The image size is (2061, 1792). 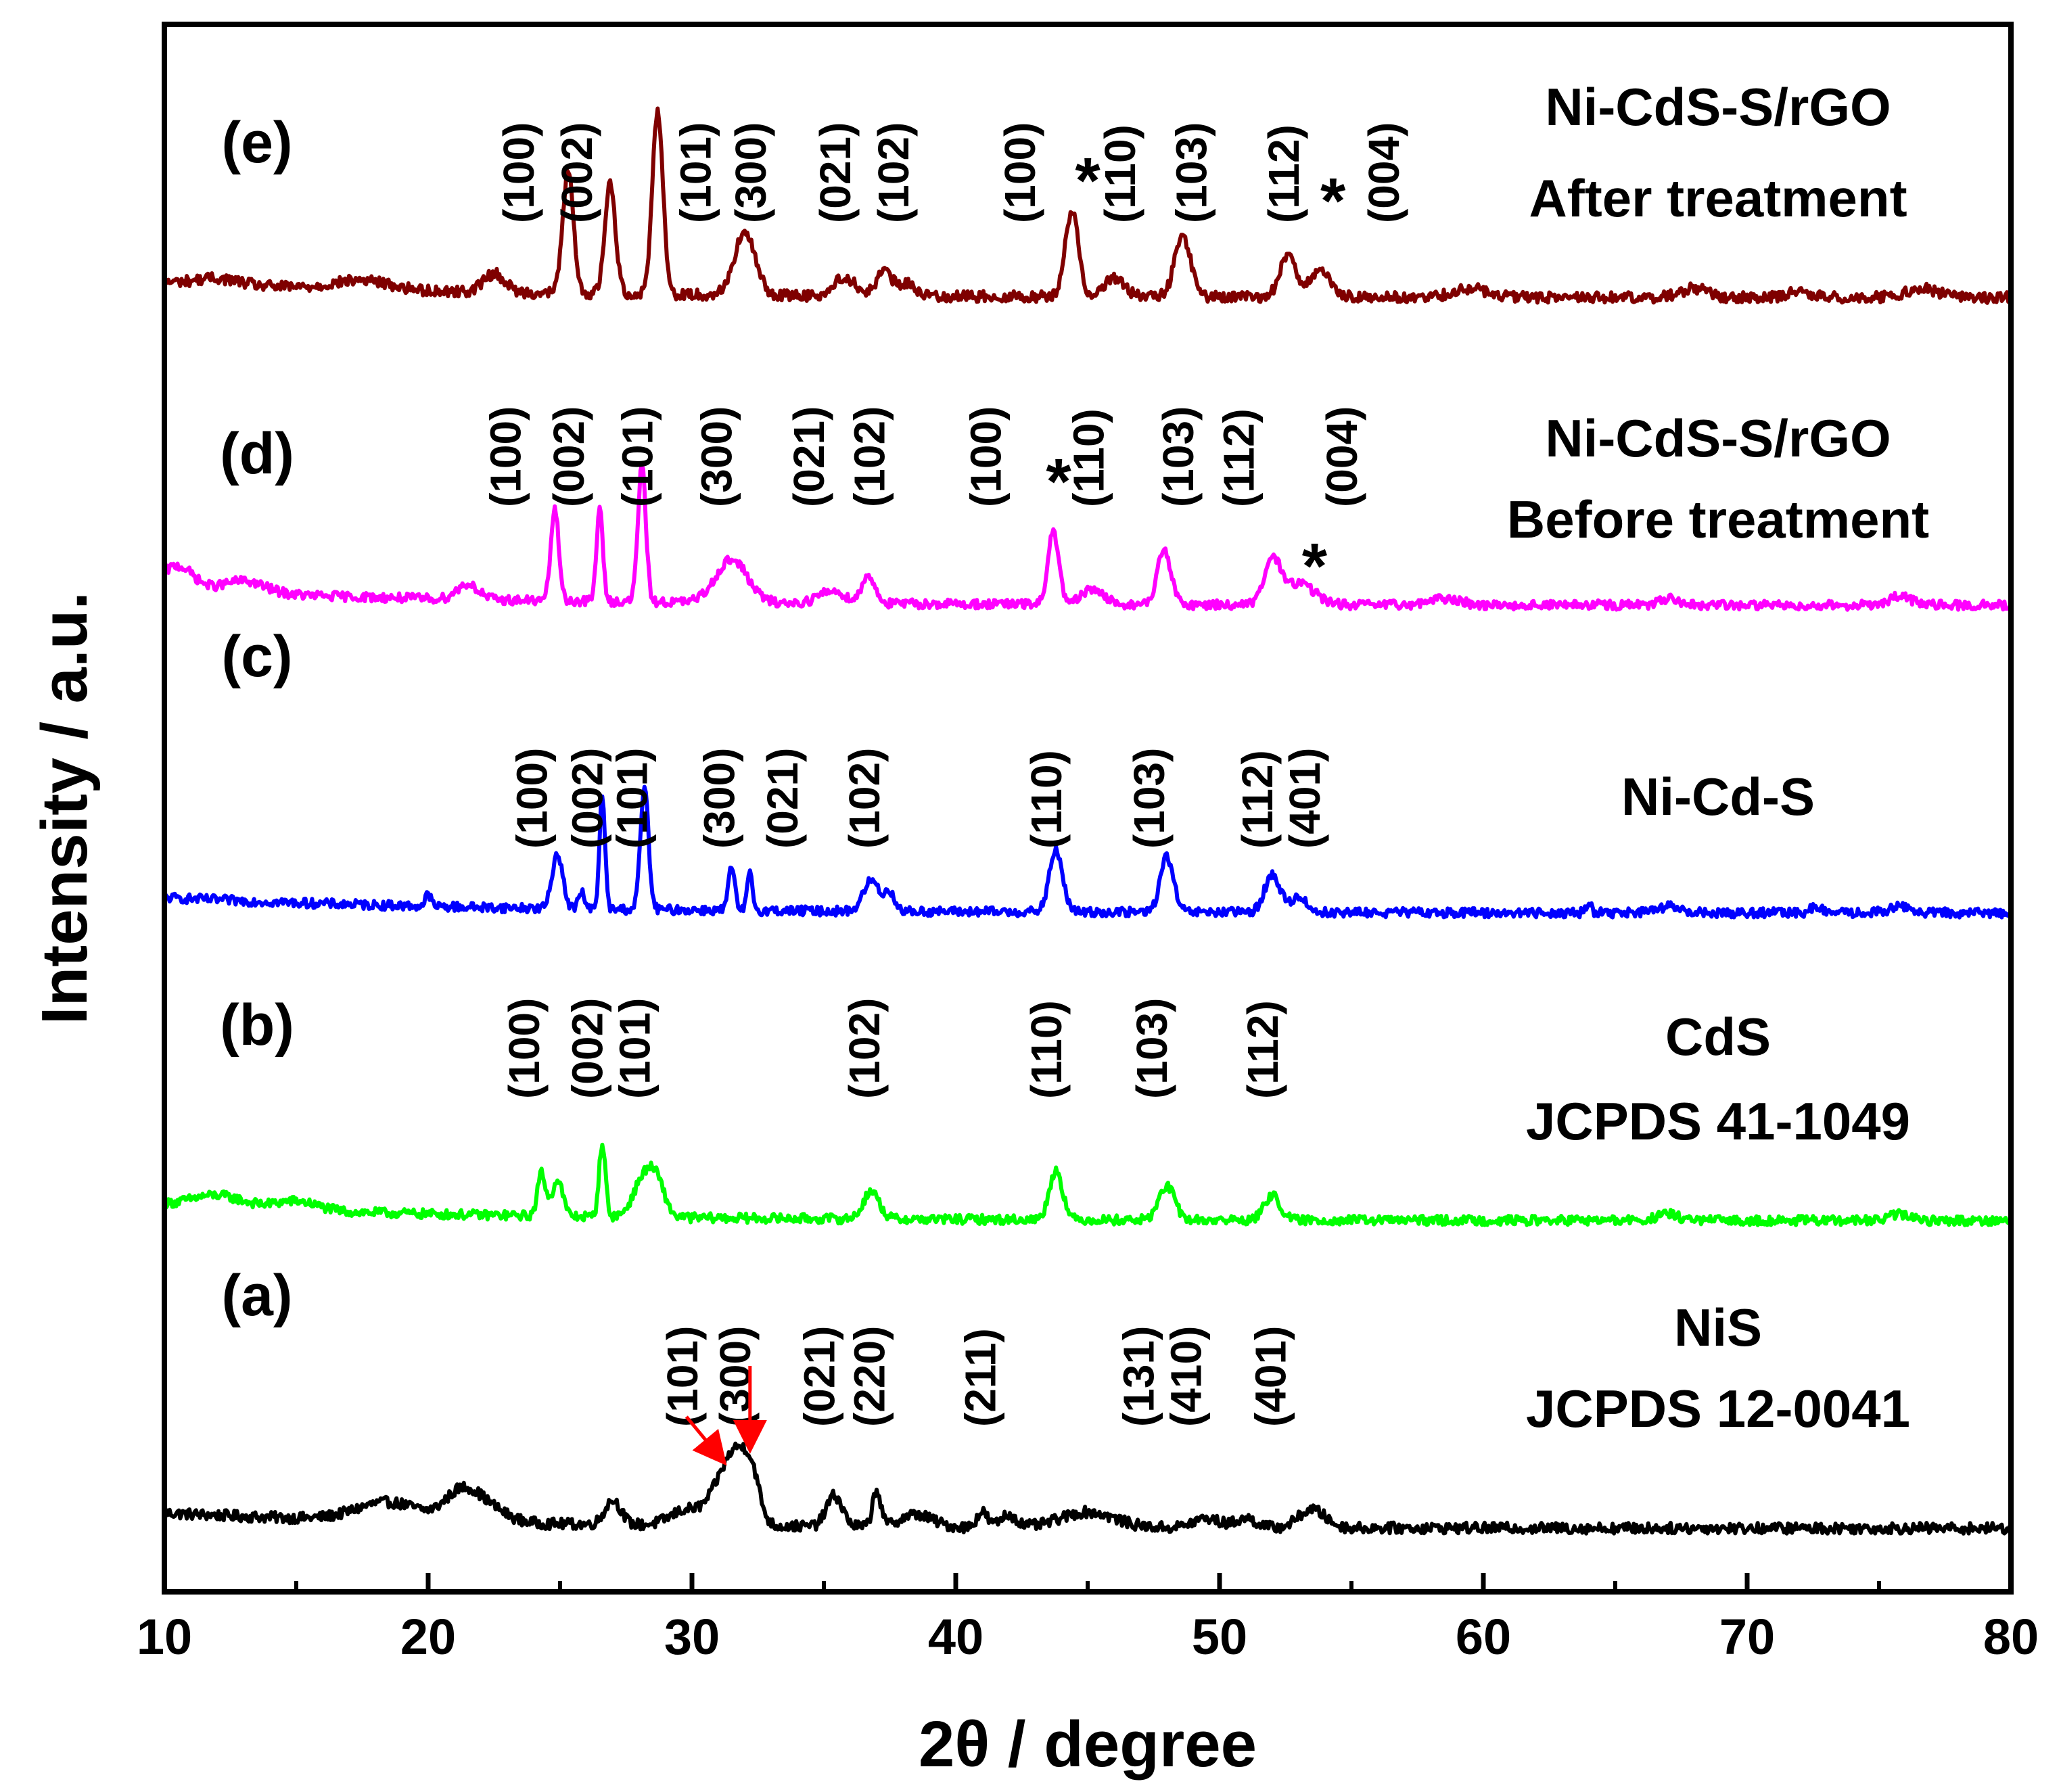 I want to click on hkl-label-a-5: (131), so click(x=1139, y=1376).